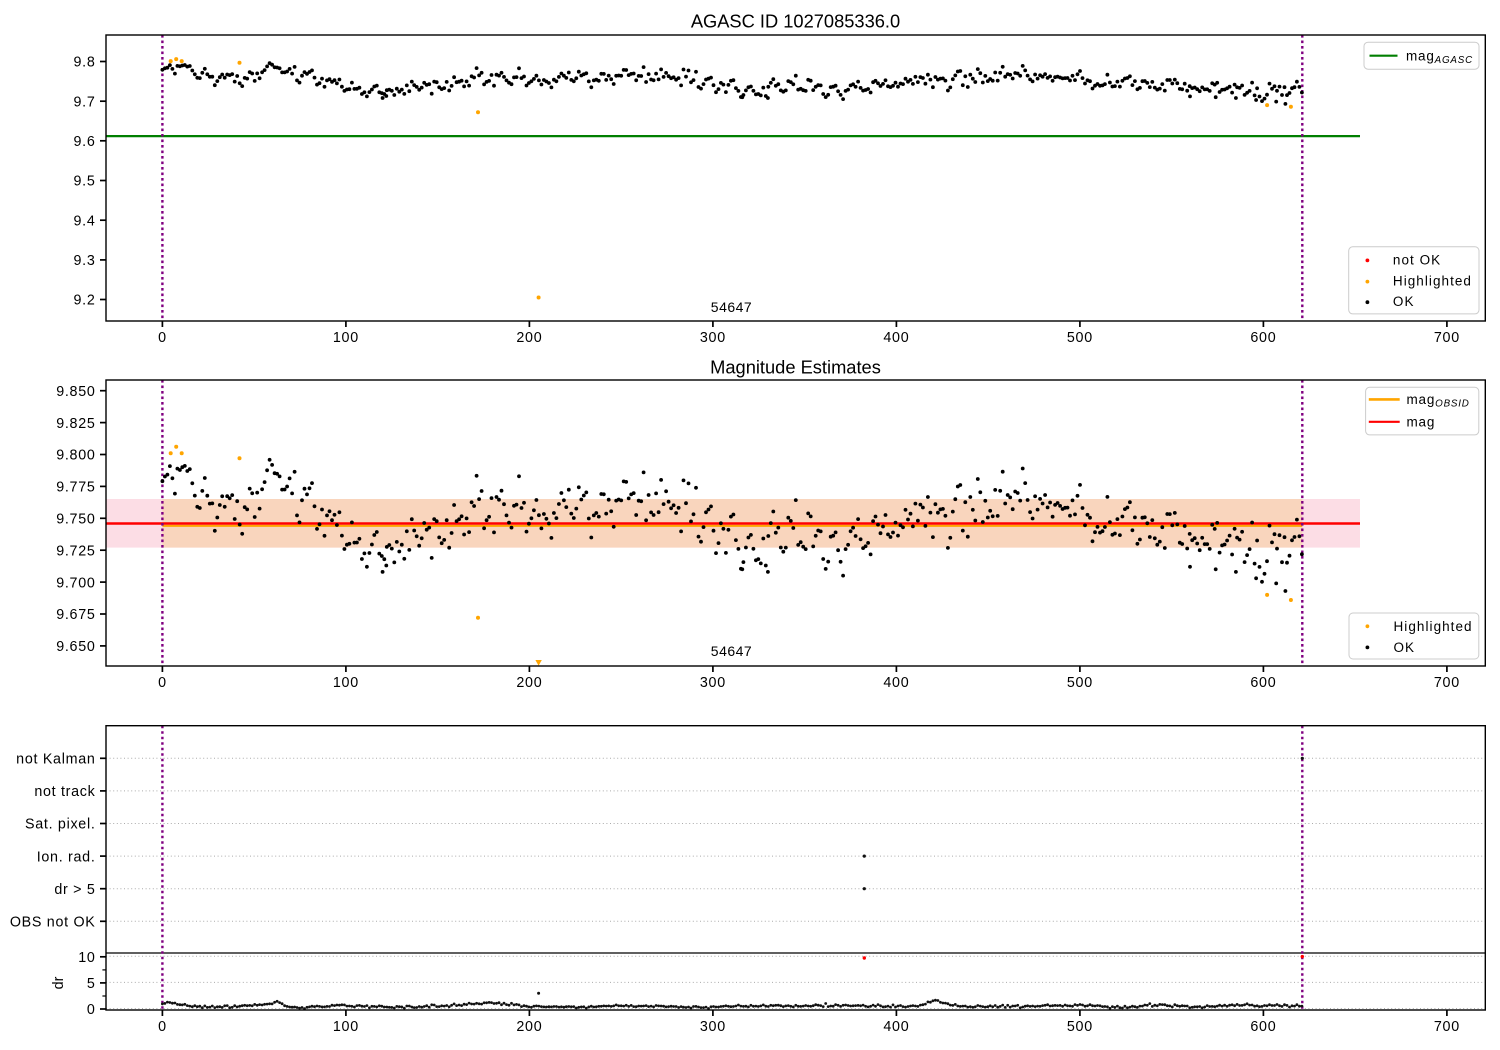  What do you see at coordinates (66, 857) in the screenshot?
I see `svg-text: Ion. rad.` at bounding box center [66, 857].